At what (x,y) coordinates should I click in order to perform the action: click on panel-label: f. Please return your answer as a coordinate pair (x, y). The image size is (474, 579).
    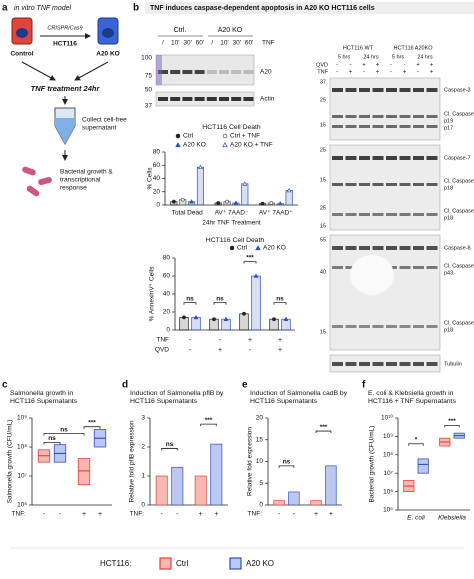
    Looking at the image, I should click on (364, 385).